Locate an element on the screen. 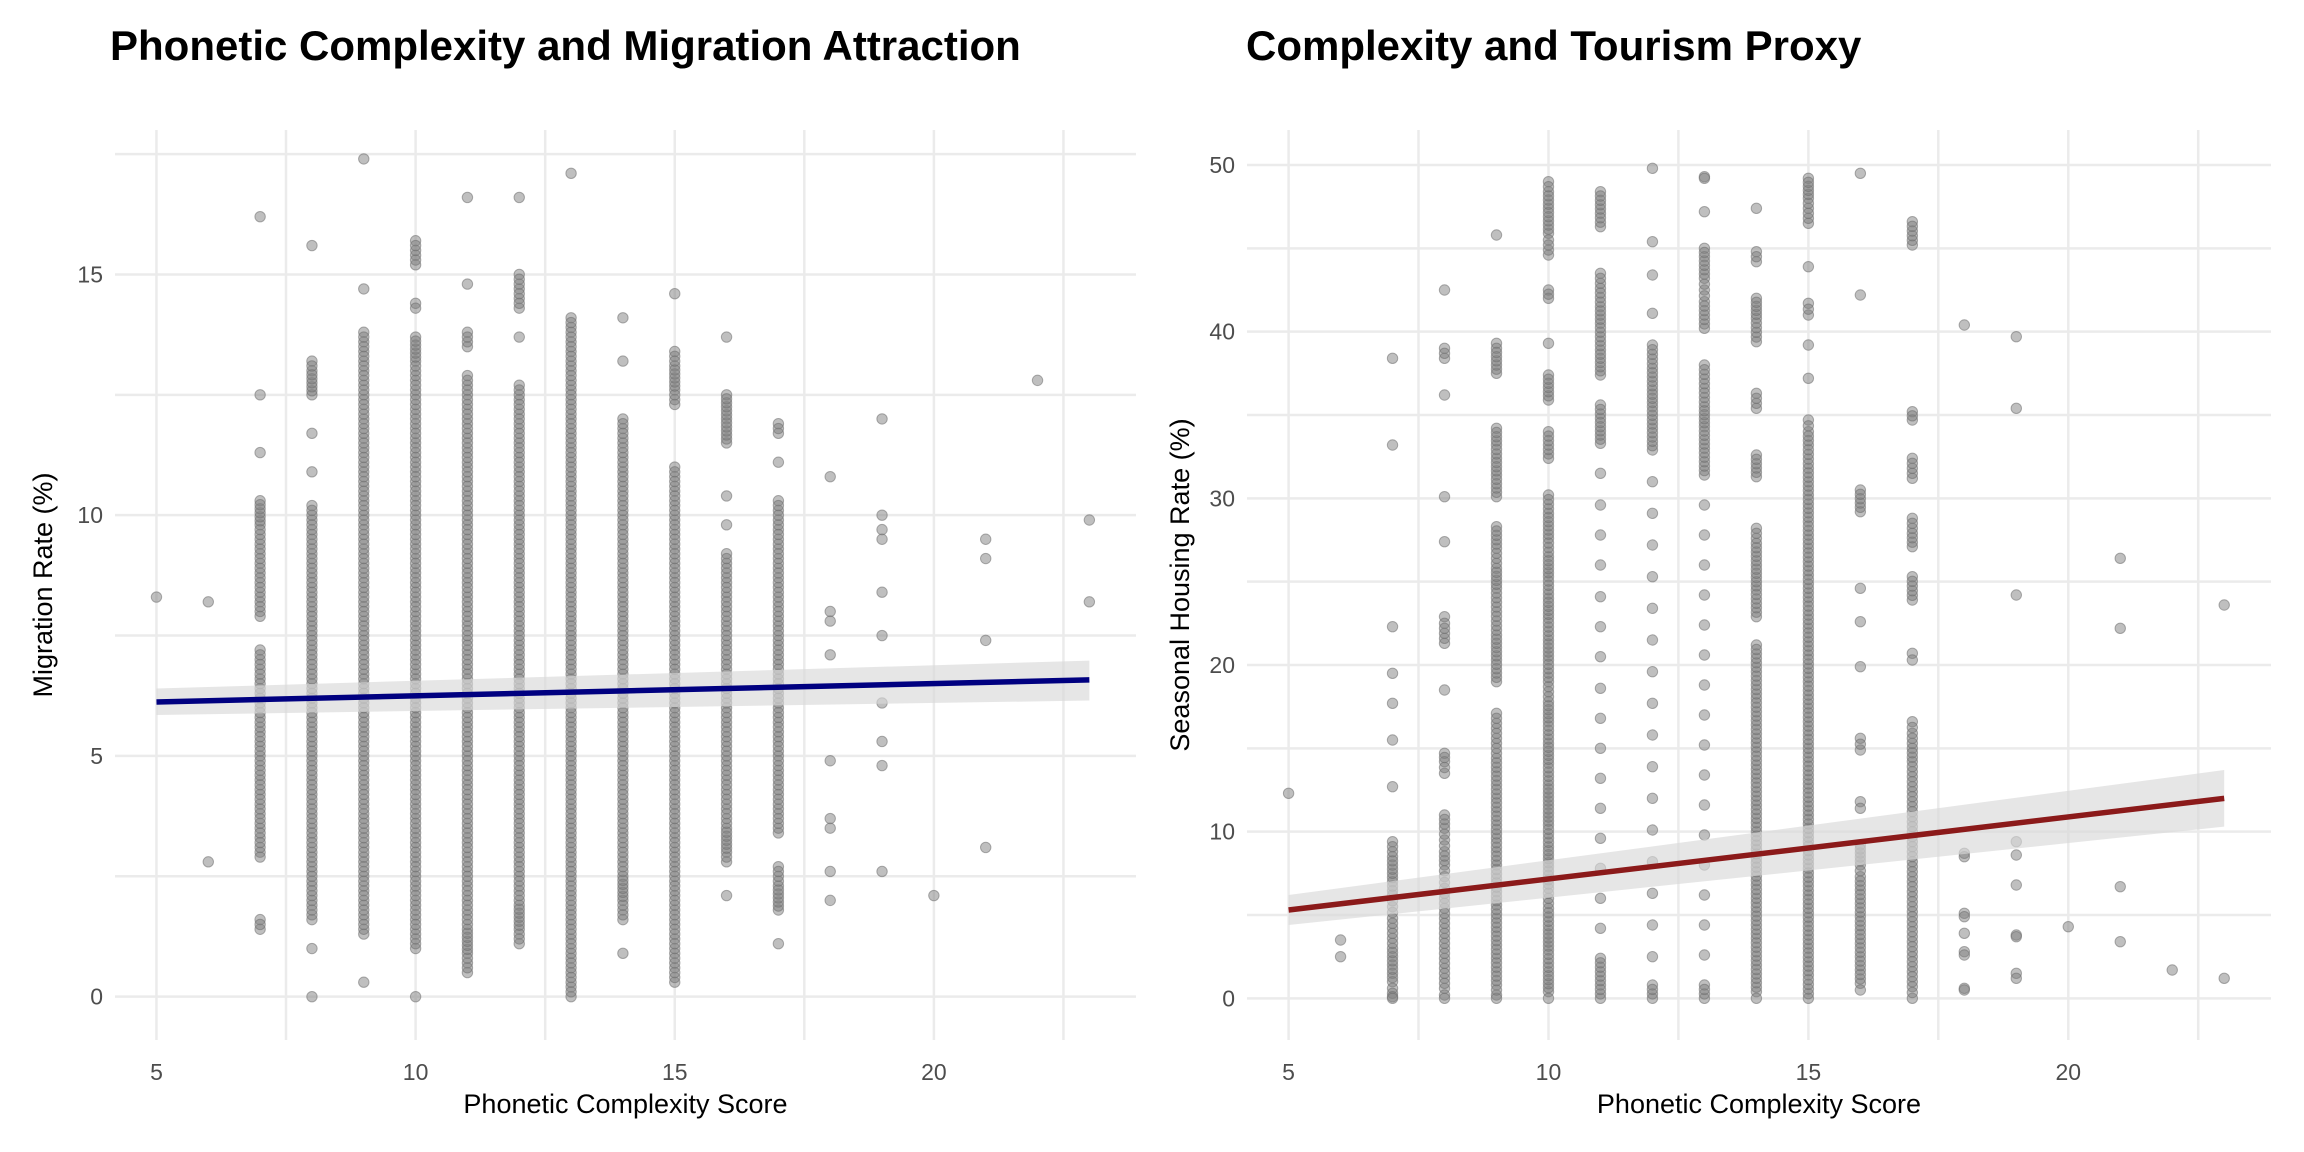  y-tick-label: 15 is located at coordinates (90, 274).